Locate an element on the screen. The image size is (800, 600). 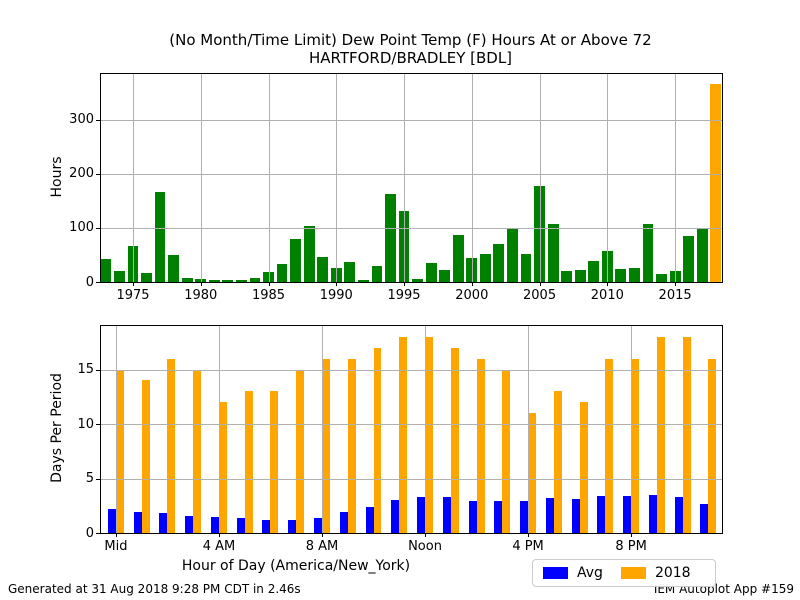
year-bar-1977 is located at coordinates (160, 237).